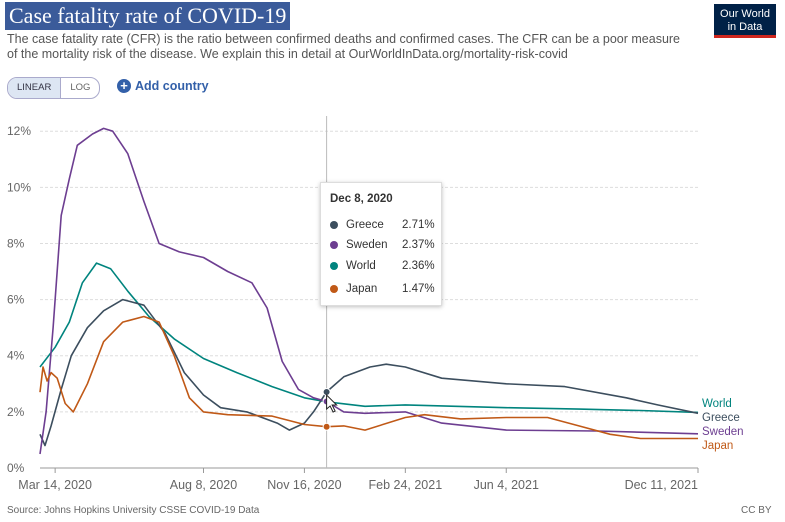 Image resolution: width=785 pixels, height=522 pixels. Describe the element at coordinates (172, 86) in the screenshot. I see `add-country-label: Add country` at that location.